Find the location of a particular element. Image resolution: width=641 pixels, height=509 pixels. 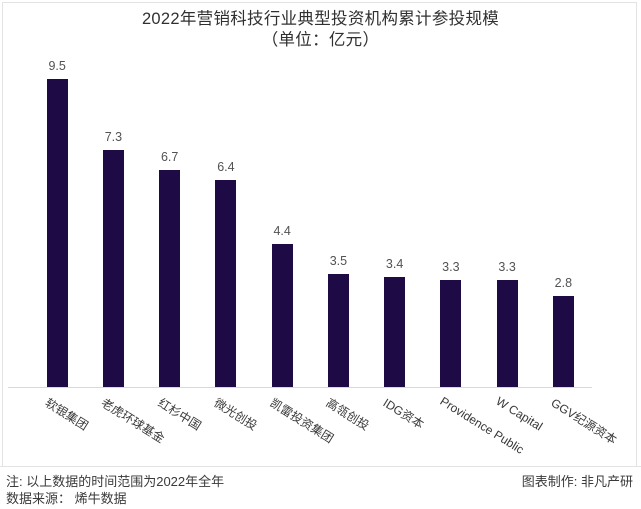

bar-value-label: 6.7 is located at coordinates (169, 156).